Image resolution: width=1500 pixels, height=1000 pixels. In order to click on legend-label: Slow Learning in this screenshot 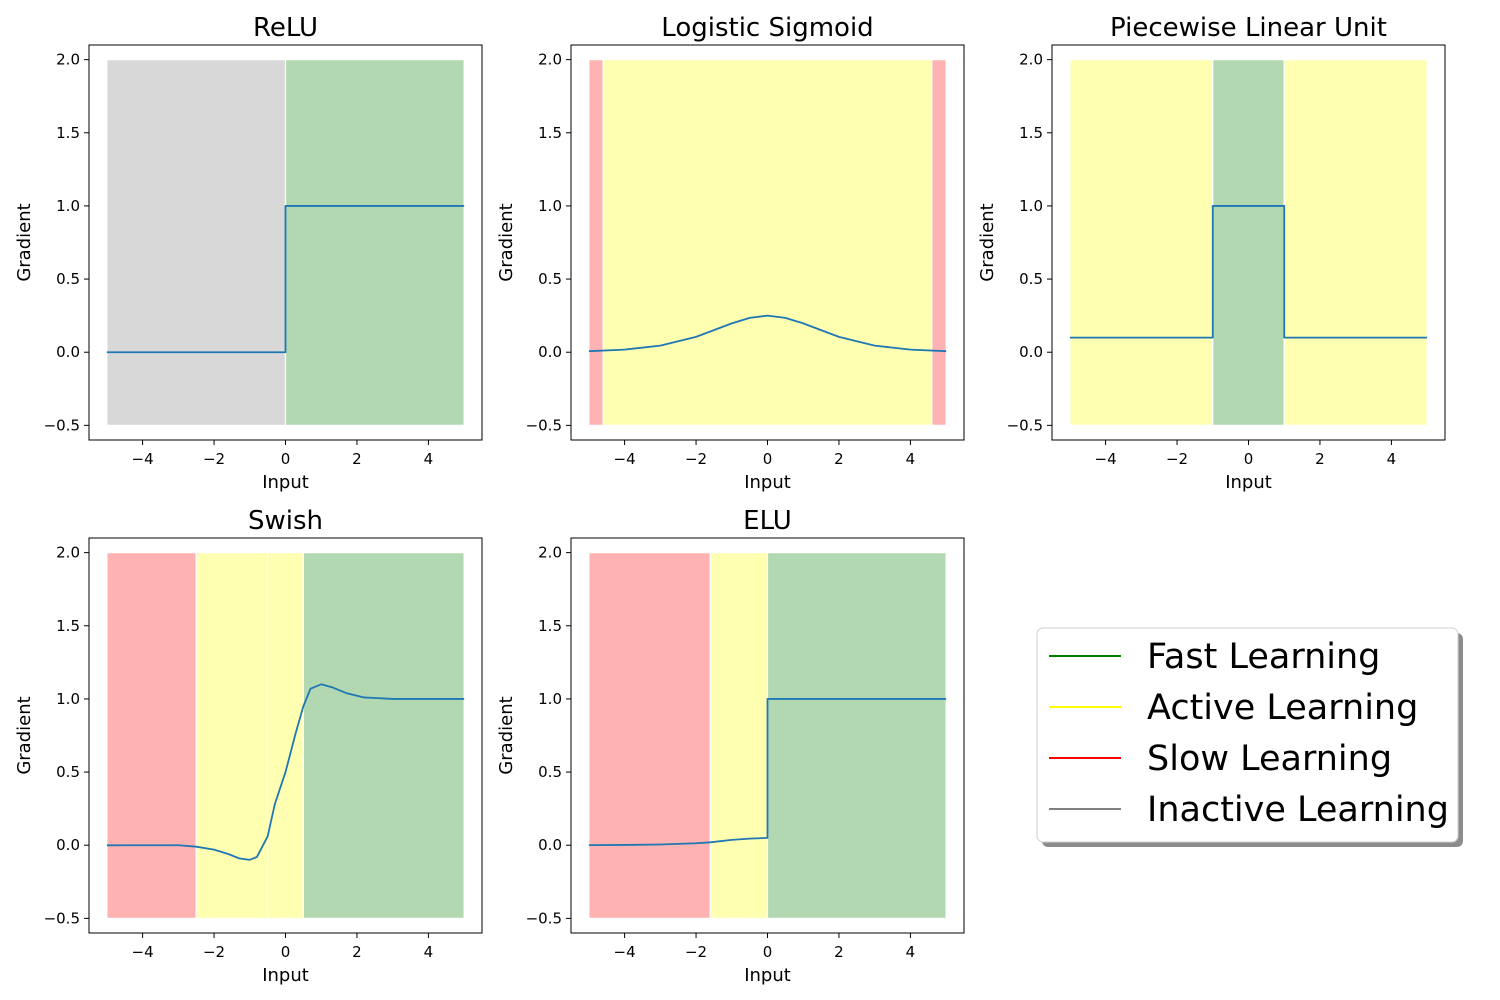, I will do `click(1269, 759)`.